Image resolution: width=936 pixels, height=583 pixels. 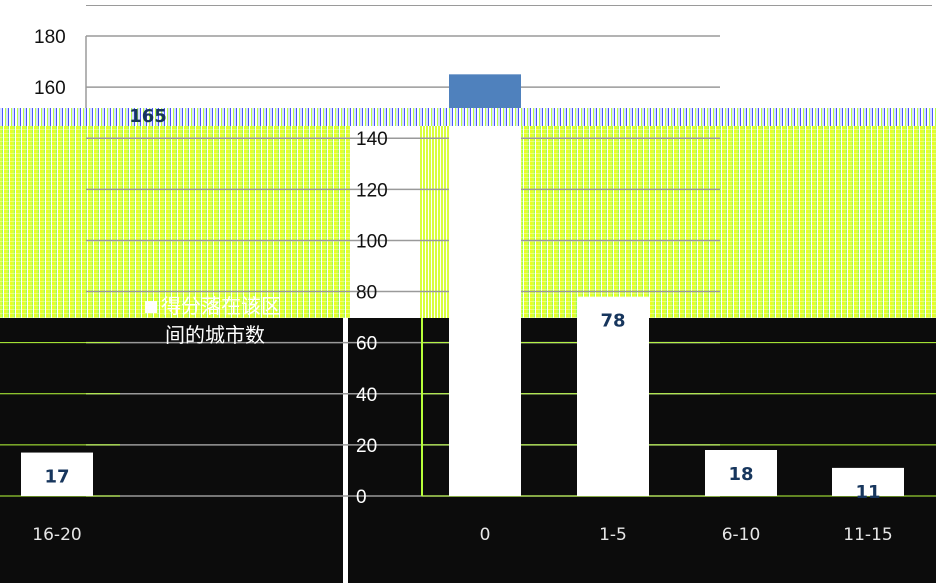 What do you see at coordinates (361, 497) in the screenshot?
I see `y-tick-label: 0` at bounding box center [361, 497].